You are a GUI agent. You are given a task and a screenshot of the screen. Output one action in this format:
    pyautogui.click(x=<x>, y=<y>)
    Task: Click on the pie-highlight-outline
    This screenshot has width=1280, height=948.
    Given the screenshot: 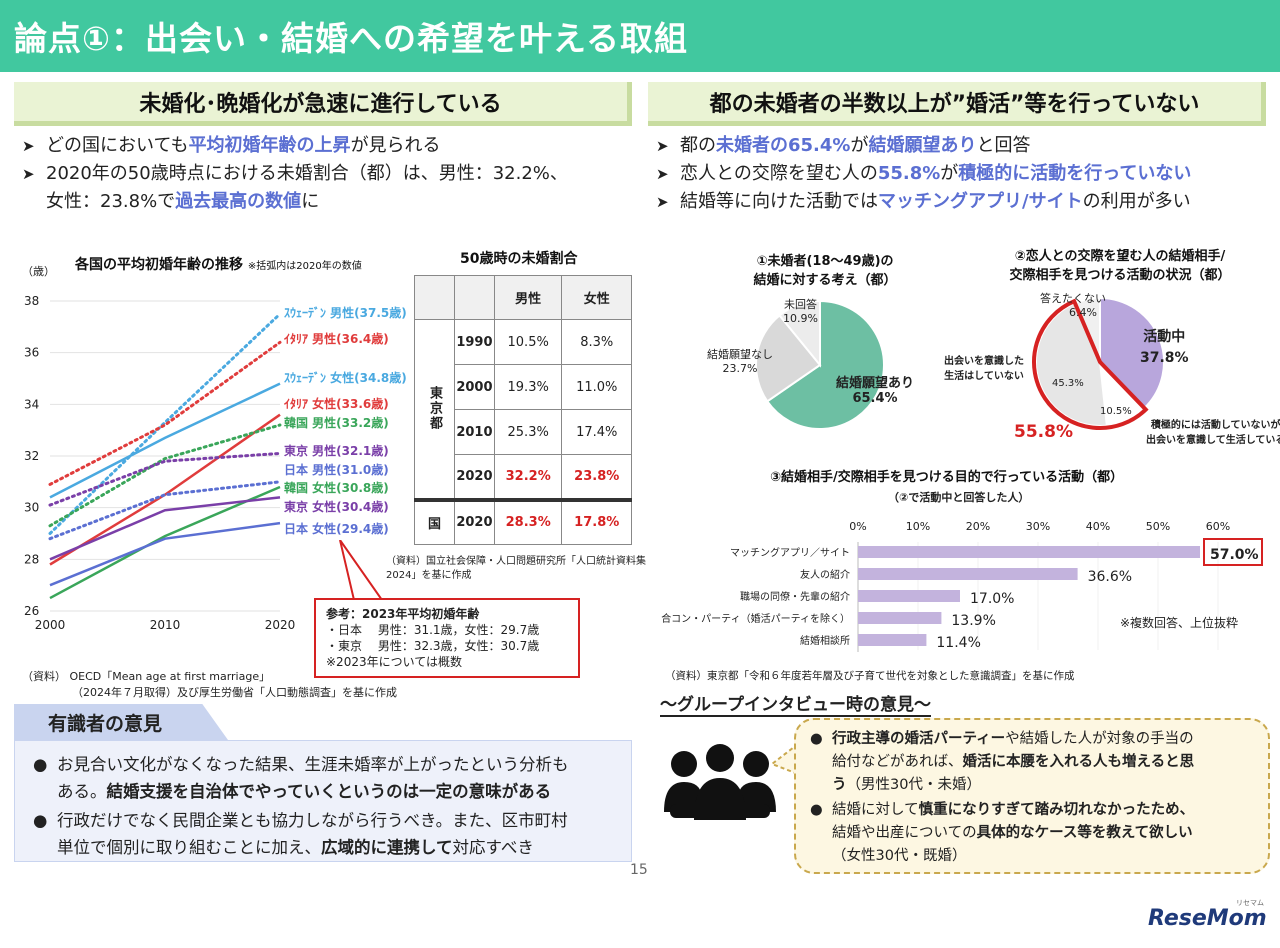 What is the action you would take?
    pyautogui.click(x=1090, y=364)
    